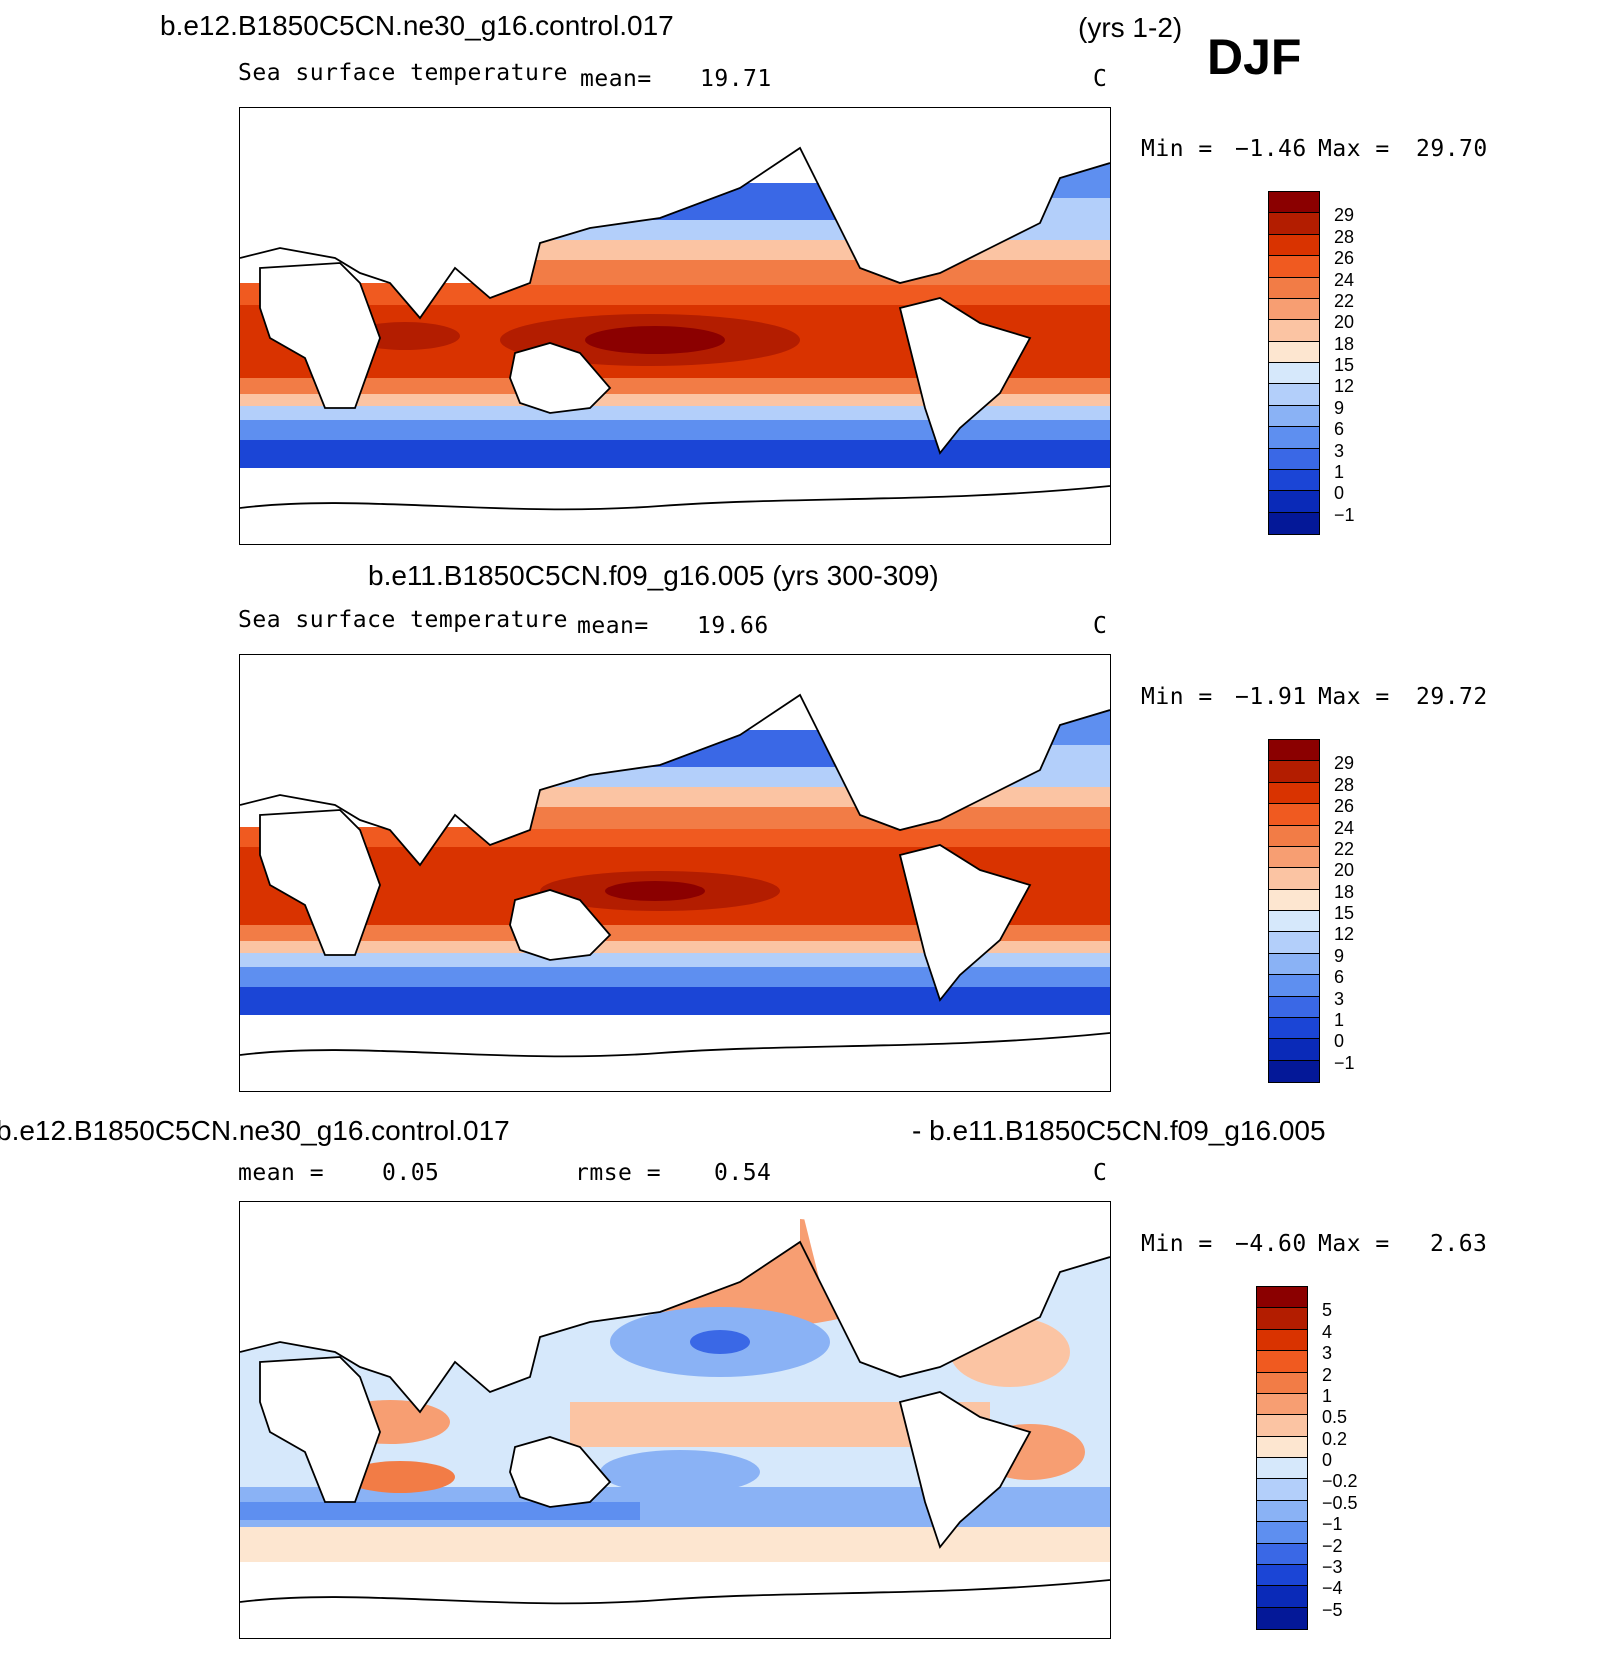  I want to click on panel2-sst-field, so click(675, 873).